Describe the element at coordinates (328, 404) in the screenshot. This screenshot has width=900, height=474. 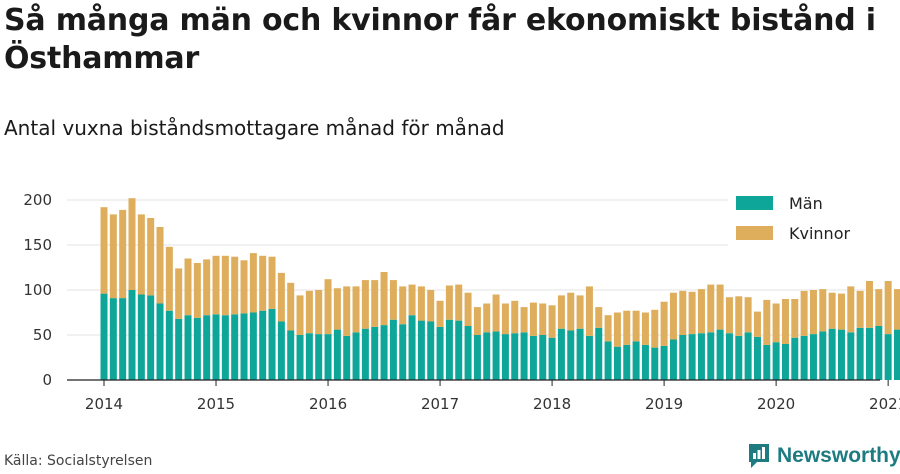
I see `x-tick-label: 2016` at that location.